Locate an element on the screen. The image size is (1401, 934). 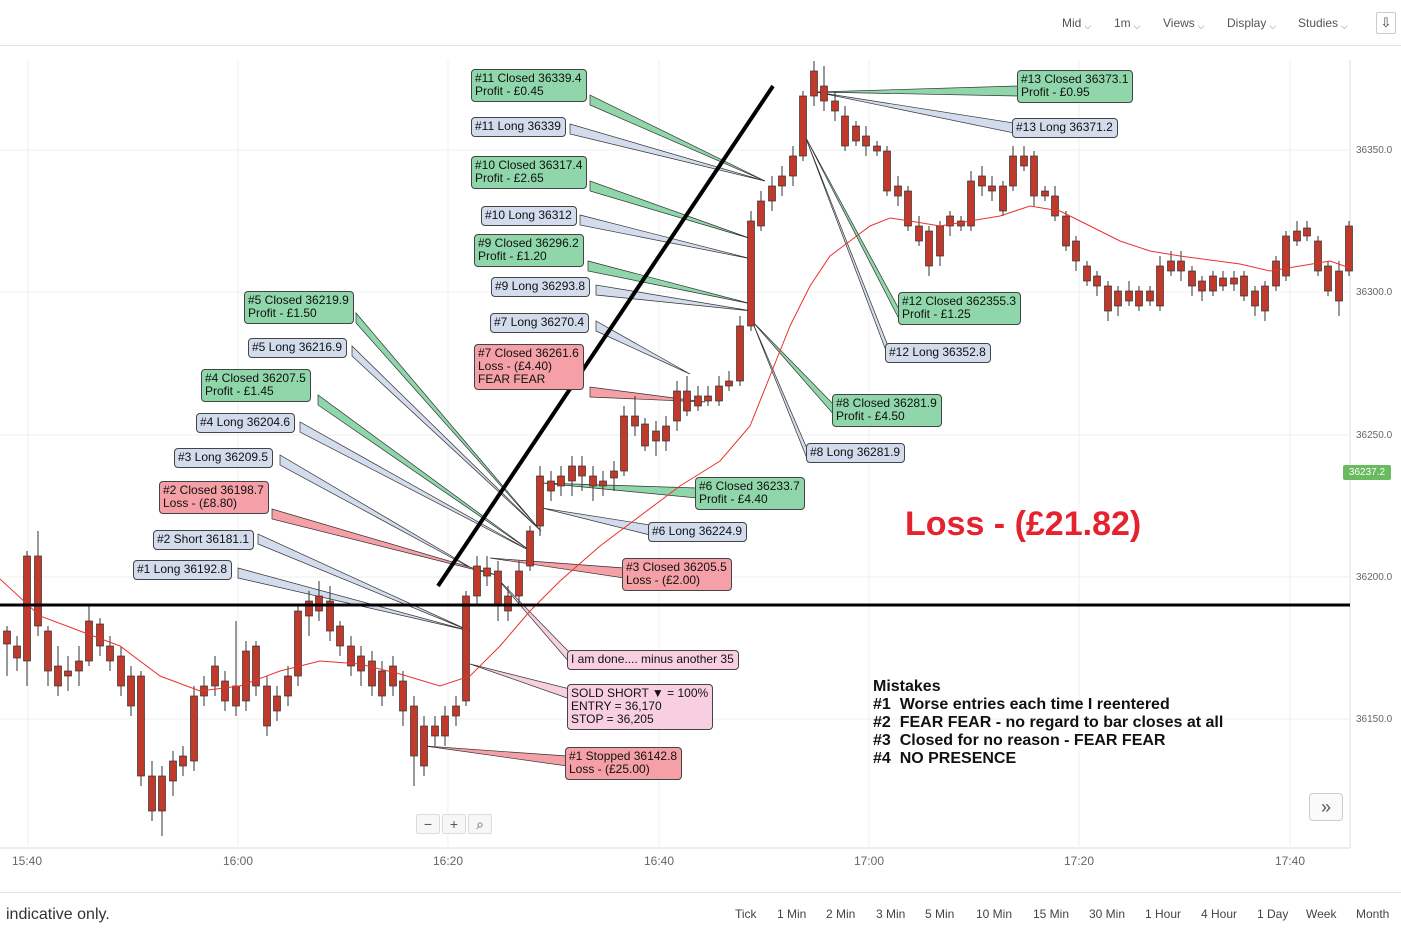
timeframe-1hour: 1 Hour is located at coordinates (1163, 914).